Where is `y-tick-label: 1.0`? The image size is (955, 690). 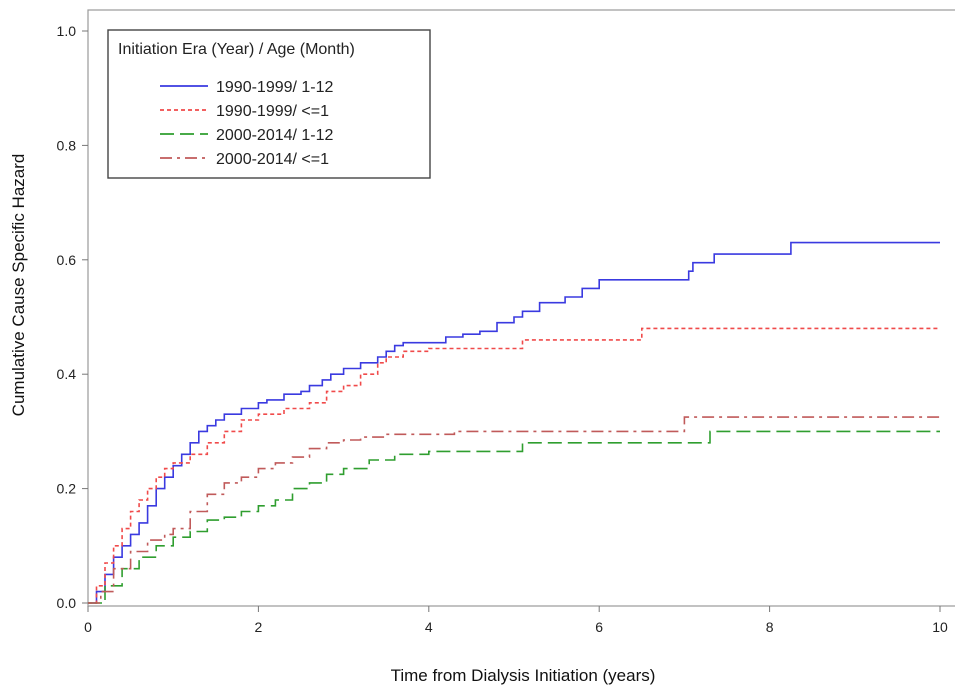 y-tick-label: 1.0 is located at coordinates (67, 31).